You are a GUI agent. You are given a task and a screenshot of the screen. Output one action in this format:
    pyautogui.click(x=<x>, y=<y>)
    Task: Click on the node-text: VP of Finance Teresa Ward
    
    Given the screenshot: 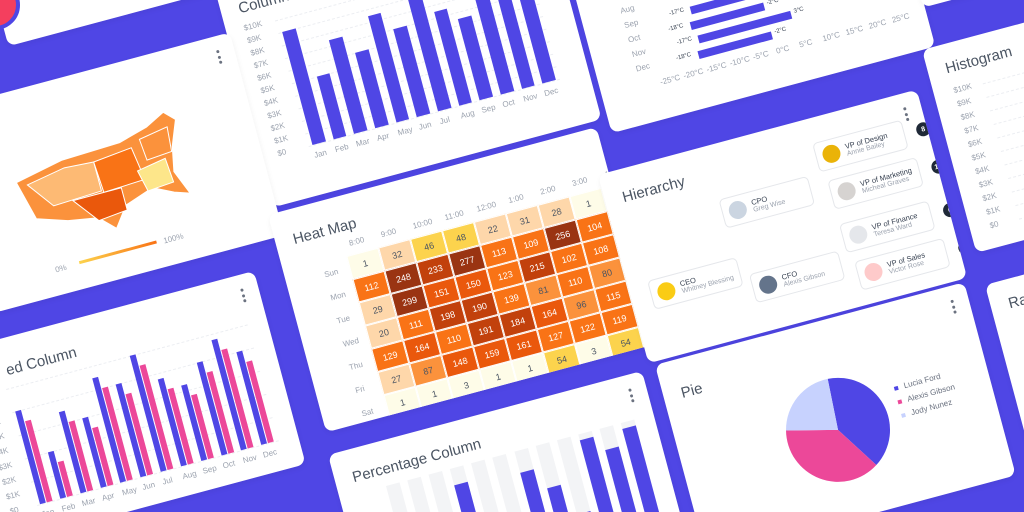 What is the action you would take?
    pyautogui.click(x=896, y=225)
    